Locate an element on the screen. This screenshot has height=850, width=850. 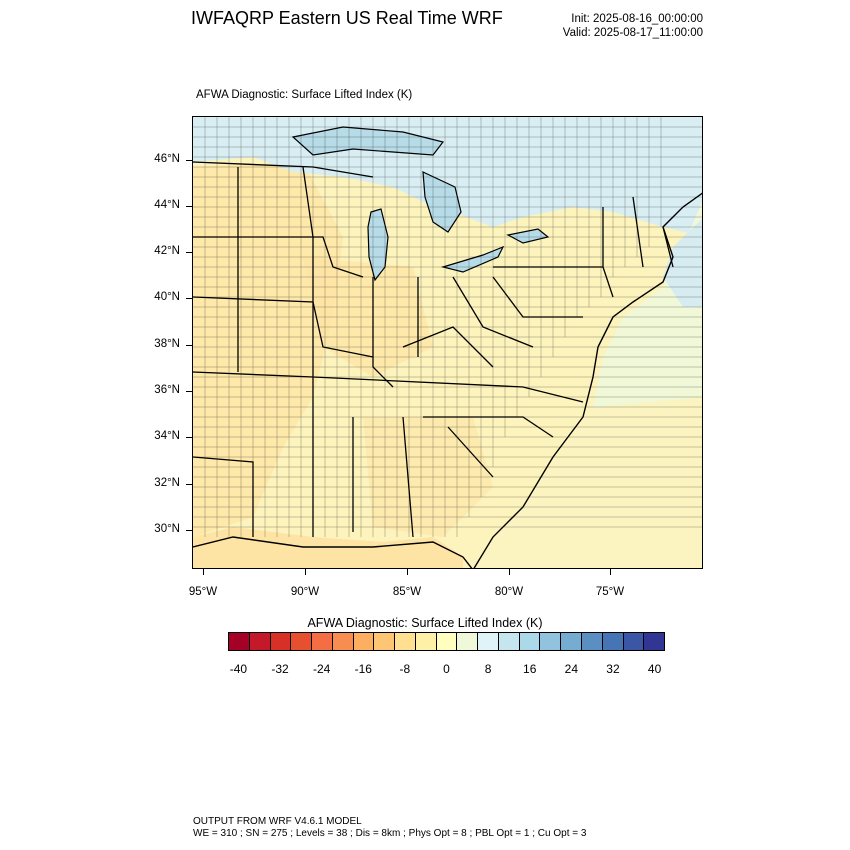
page-title: IWFAQRP Eastern US Real Time WRF is located at coordinates (347, 18).